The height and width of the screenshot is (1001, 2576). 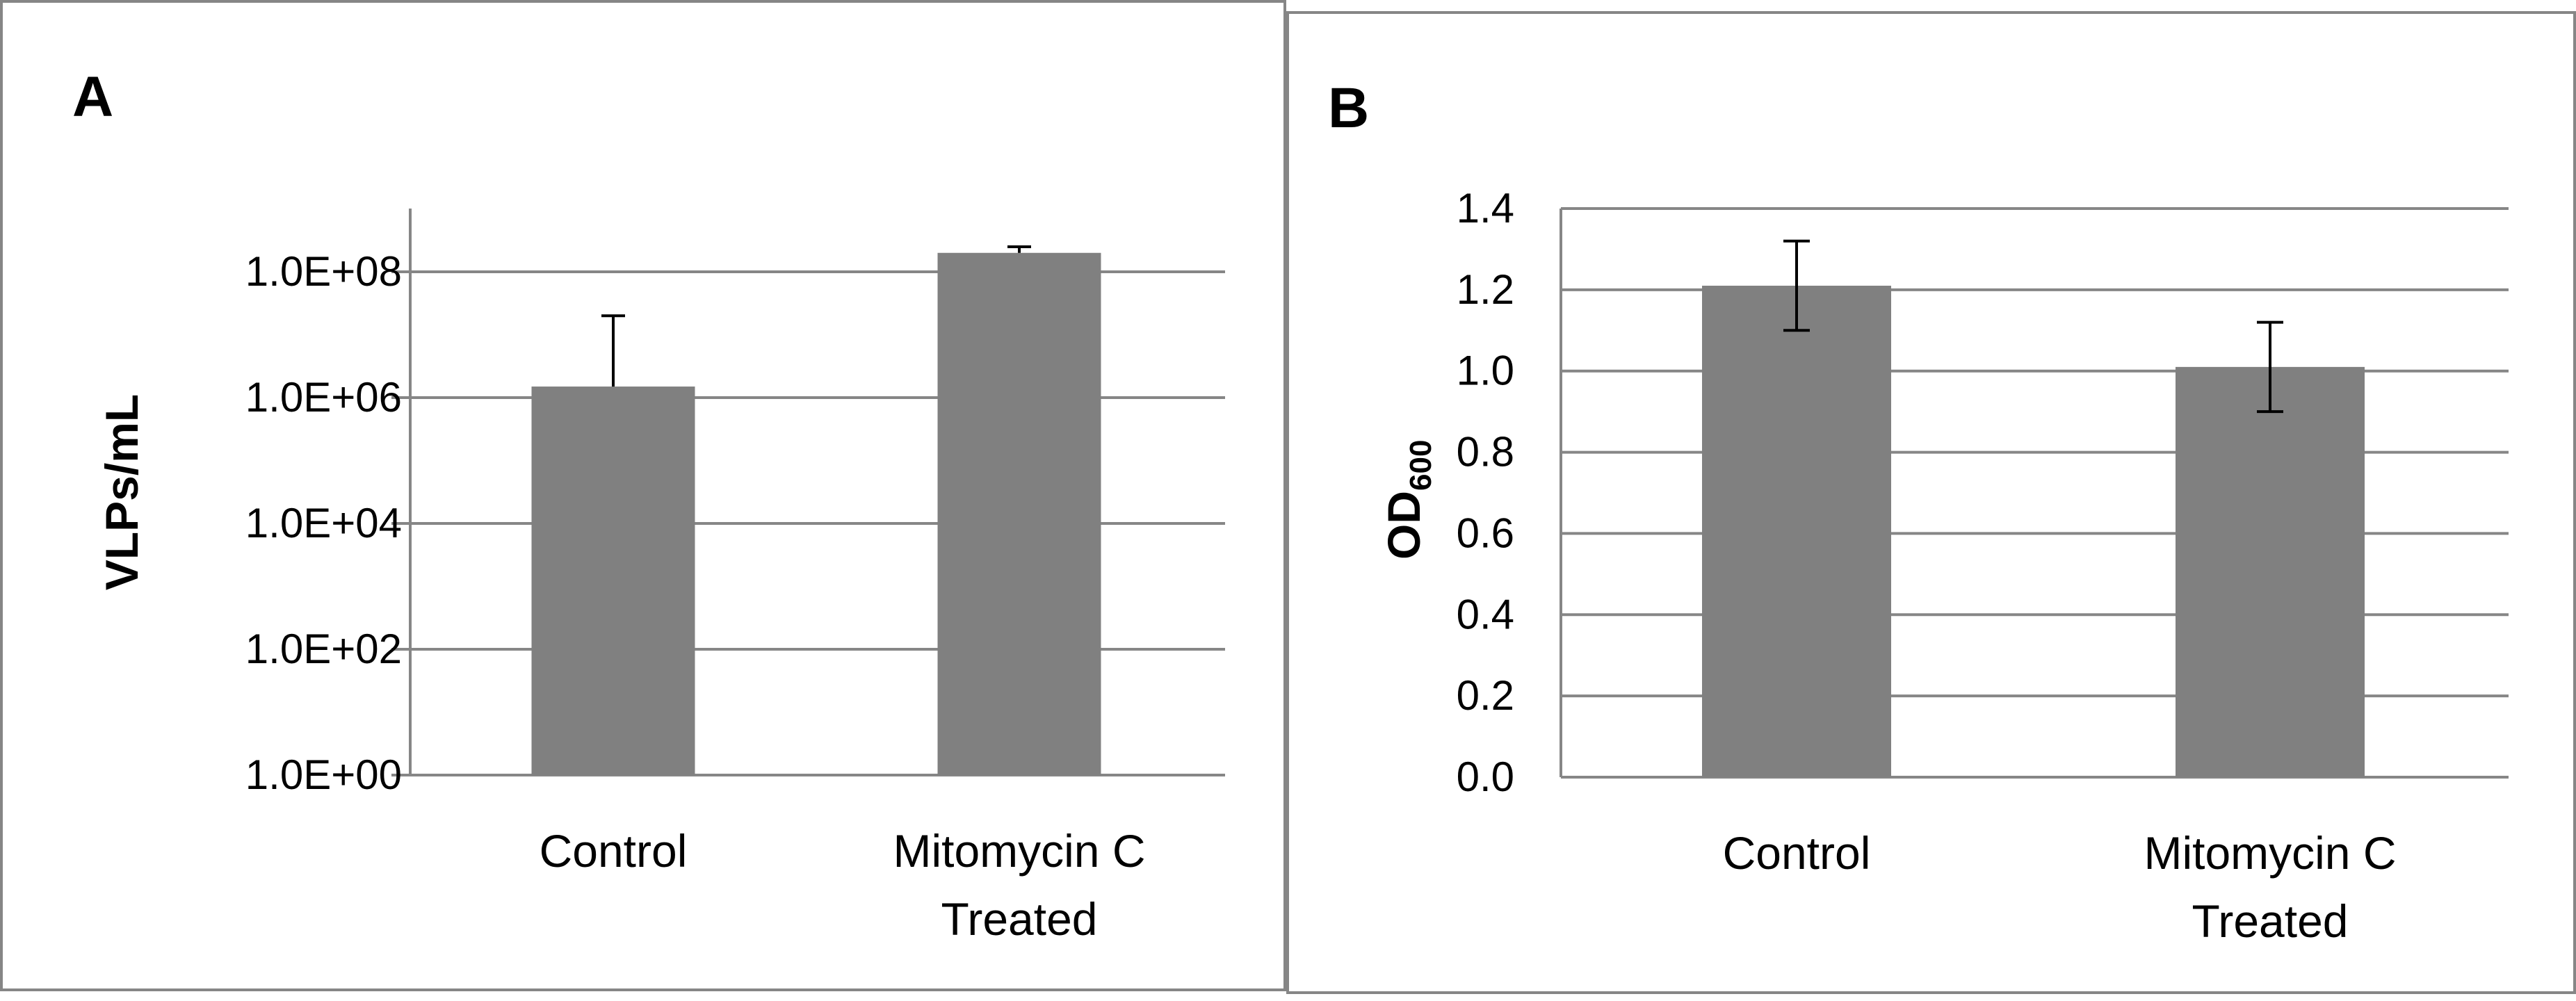 What do you see at coordinates (1485, 452) in the screenshot?
I see `ytick-label: 0.8` at bounding box center [1485, 452].